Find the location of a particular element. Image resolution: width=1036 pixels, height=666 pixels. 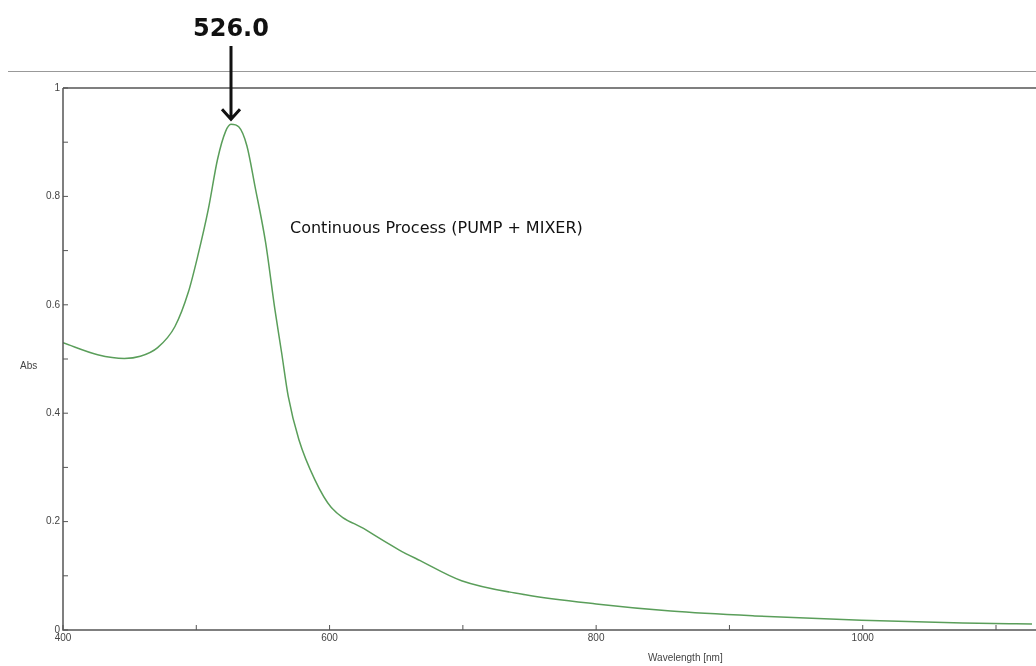

y-axis-title: Abs is located at coordinates (29, 365).